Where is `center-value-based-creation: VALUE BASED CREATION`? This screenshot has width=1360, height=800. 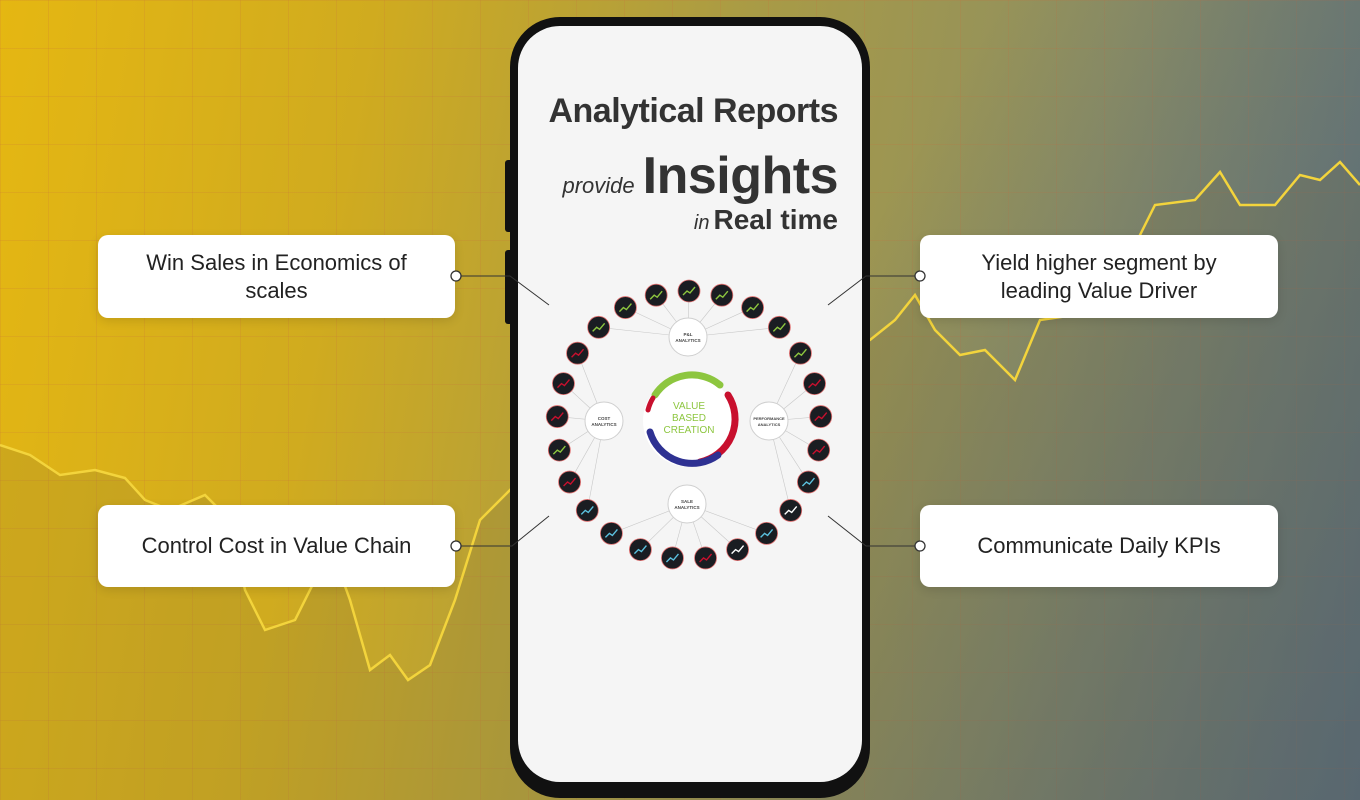 center-value-based-creation: VALUE BASED CREATION is located at coordinates (691, 419).